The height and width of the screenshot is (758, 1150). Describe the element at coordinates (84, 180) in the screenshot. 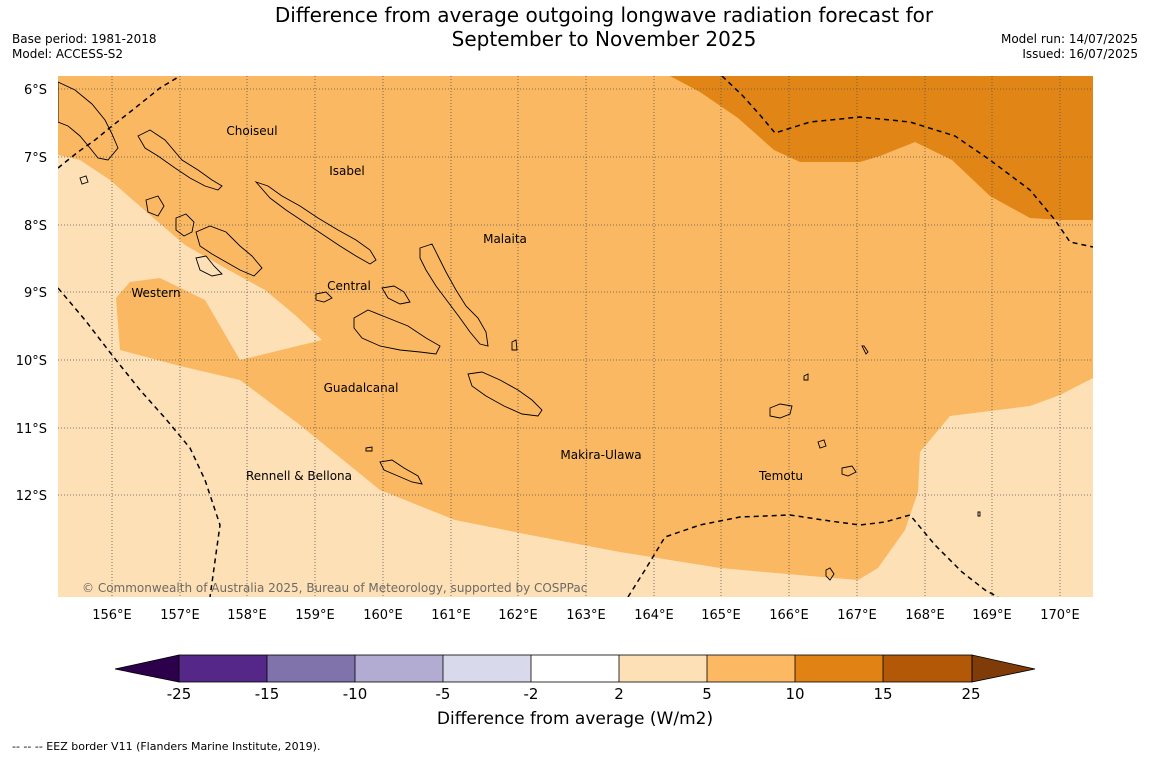

I see `island-shortland` at that location.